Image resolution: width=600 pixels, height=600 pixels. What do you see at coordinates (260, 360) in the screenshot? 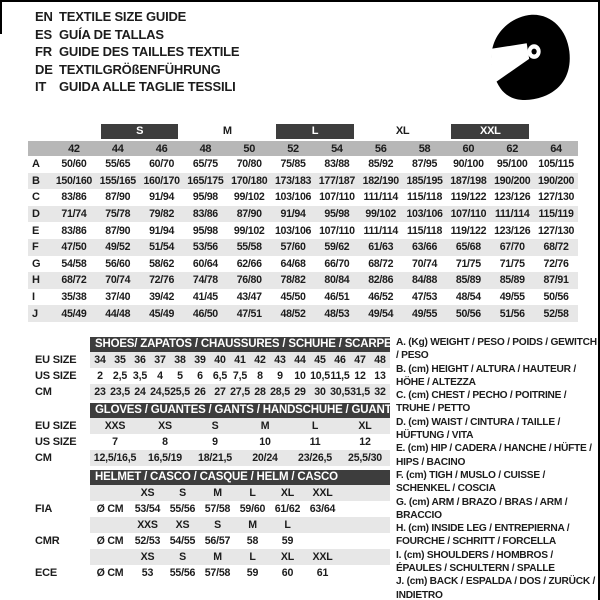
I see `value-cell: 42` at bounding box center [260, 360].